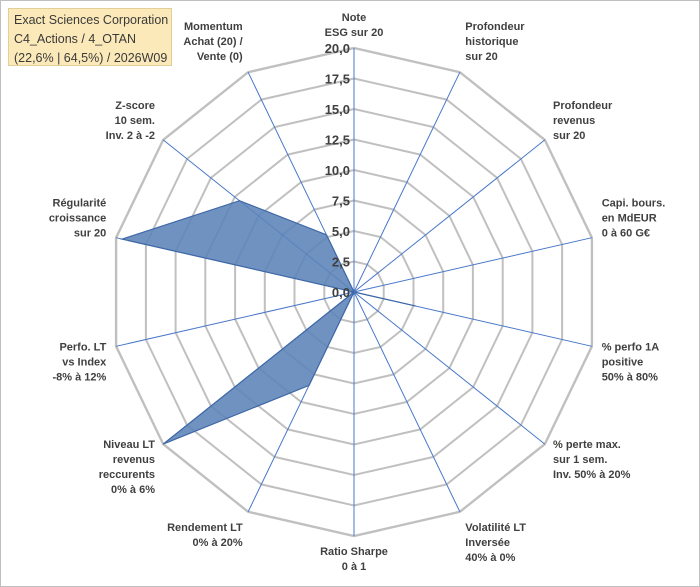 The width and height of the screenshot is (700, 587). I want to click on axis-label: Perfo. LT vs Index -8% à 12%, so click(79, 362).